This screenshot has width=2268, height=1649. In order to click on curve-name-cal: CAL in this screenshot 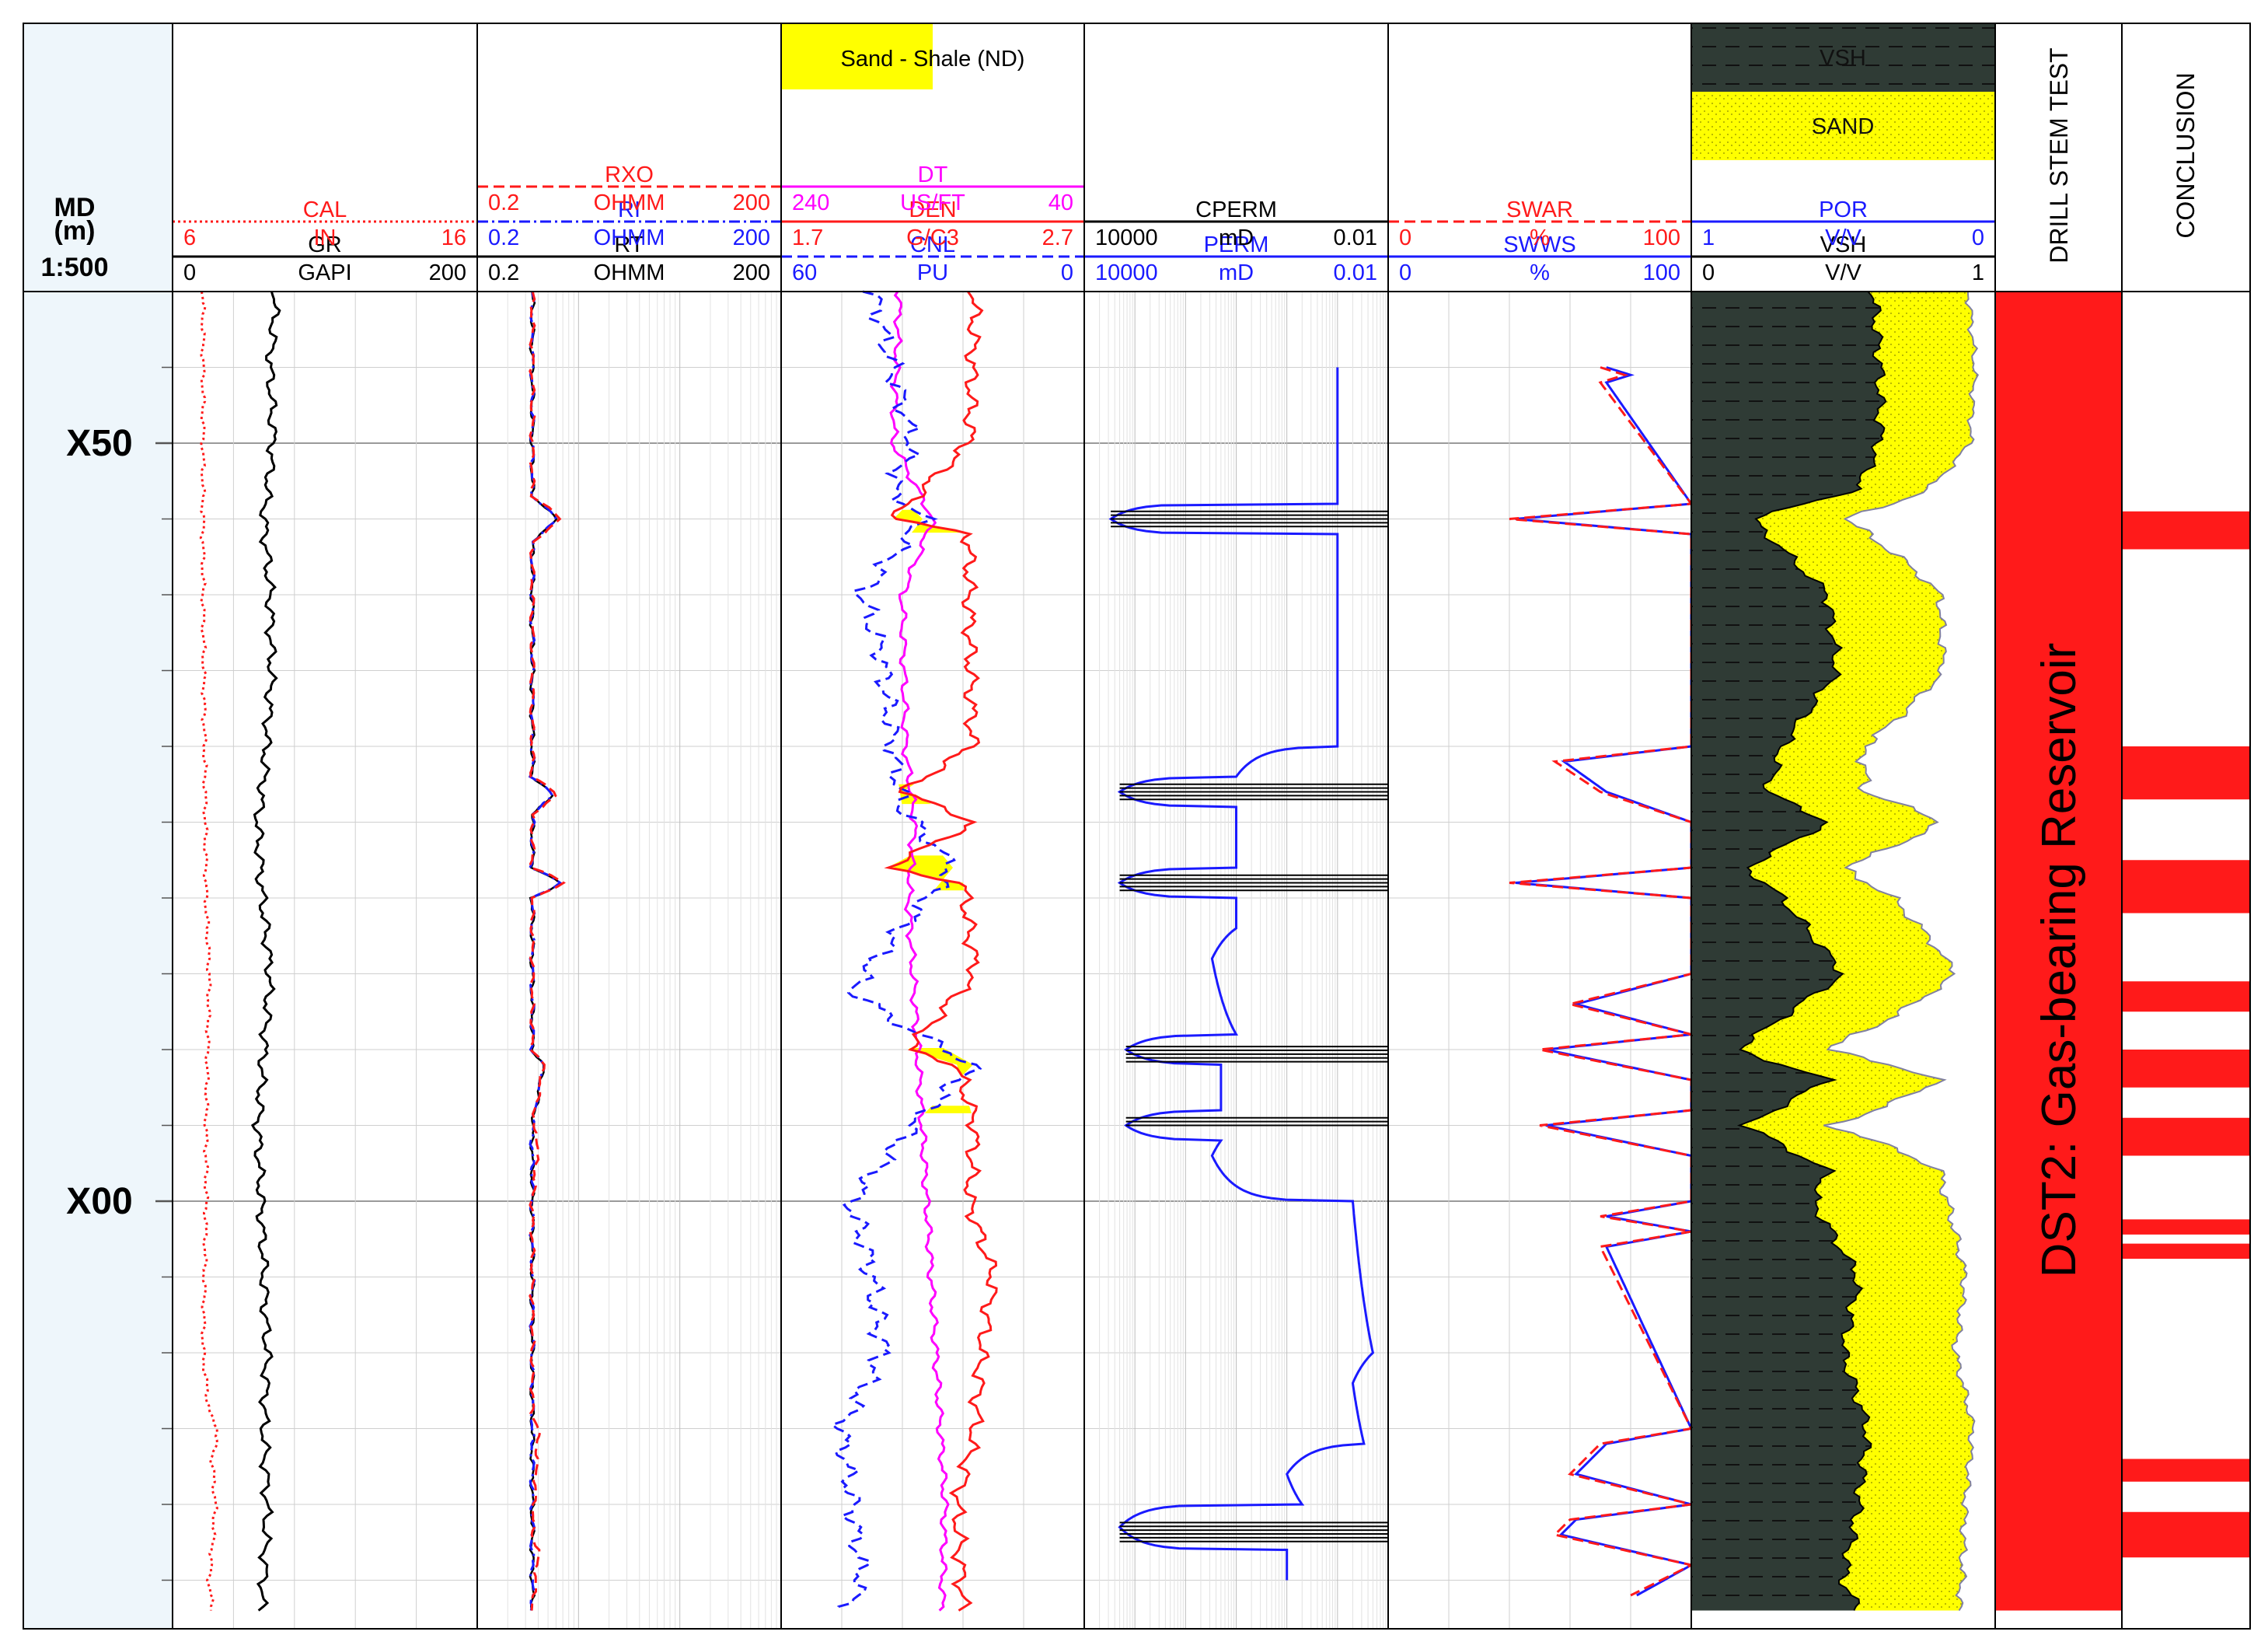, I will do `click(325, 210)`.